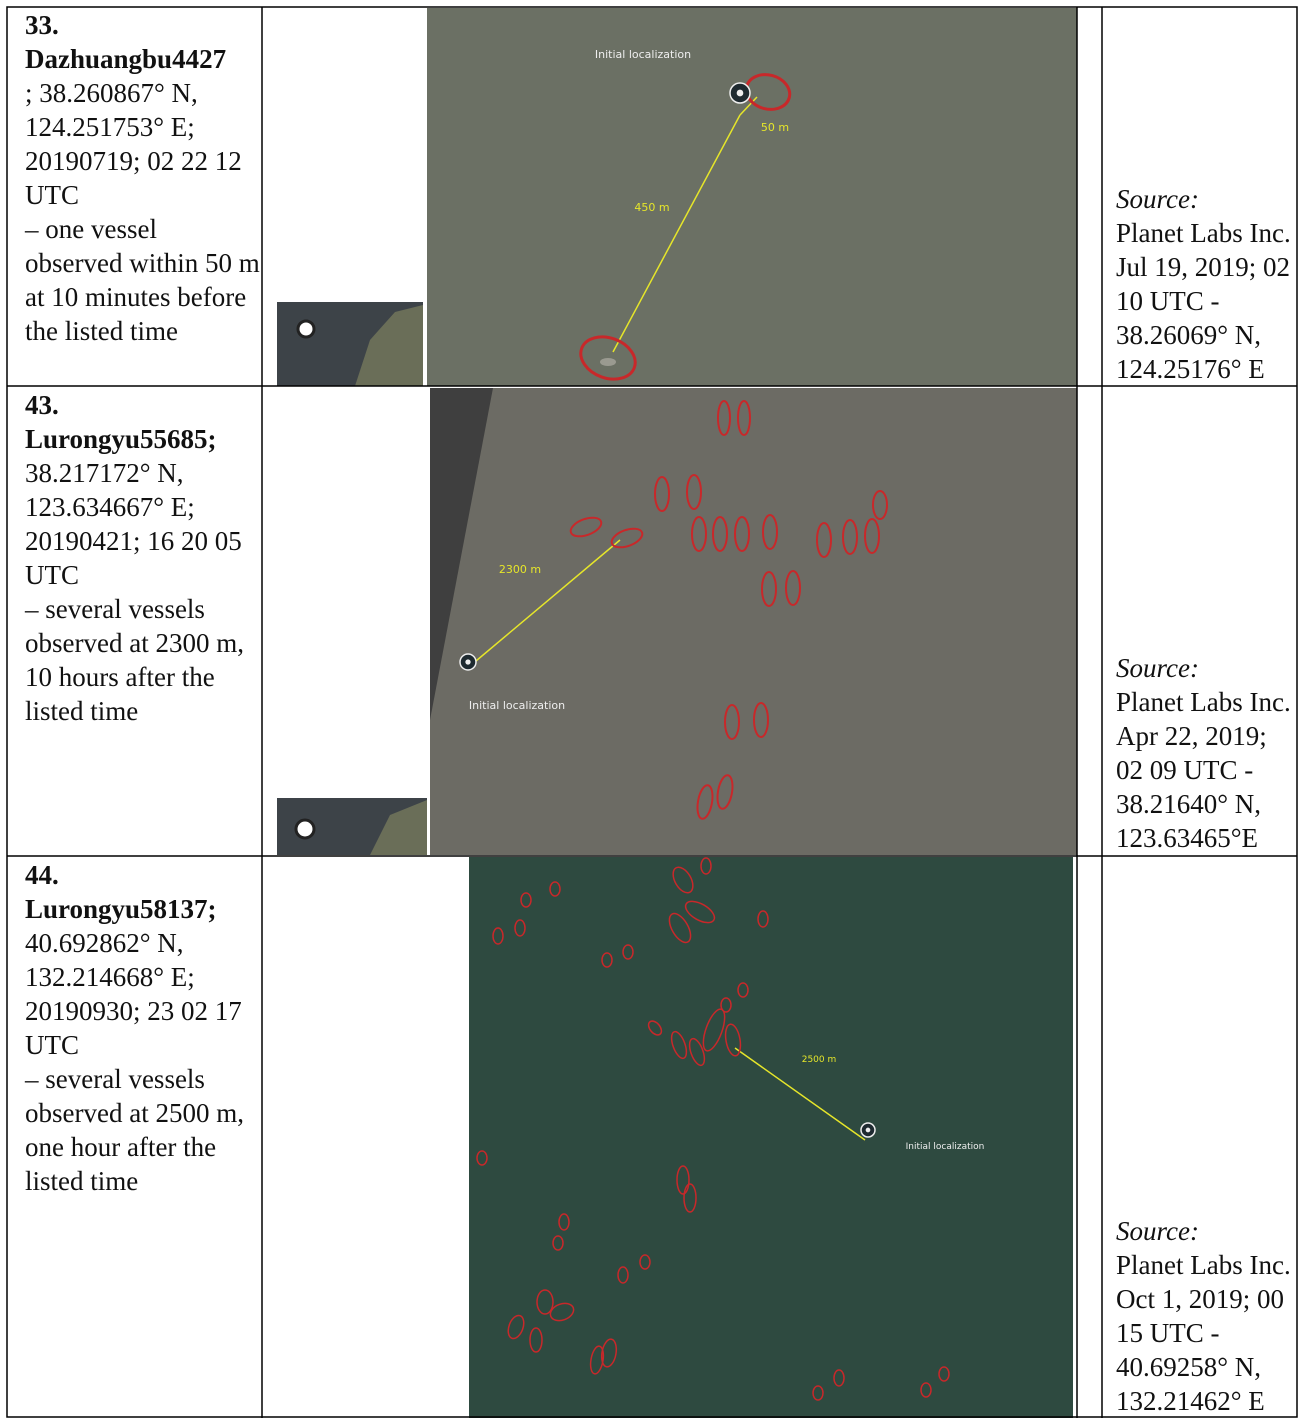 This screenshot has width=1301, height=1418. Describe the element at coordinates (651, 207) in the screenshot. I see `distance-label: 450 m` at that location.